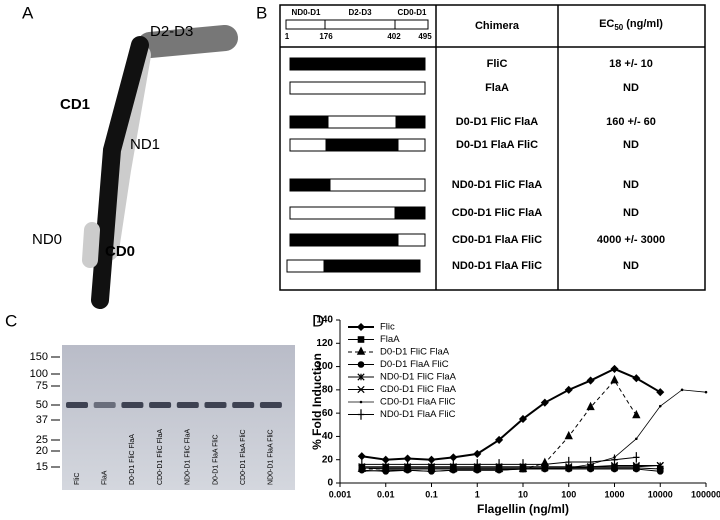  Describe the element at coordinates (497, 64) in the screenshot. I see `chimera-name: FliC` at that location.